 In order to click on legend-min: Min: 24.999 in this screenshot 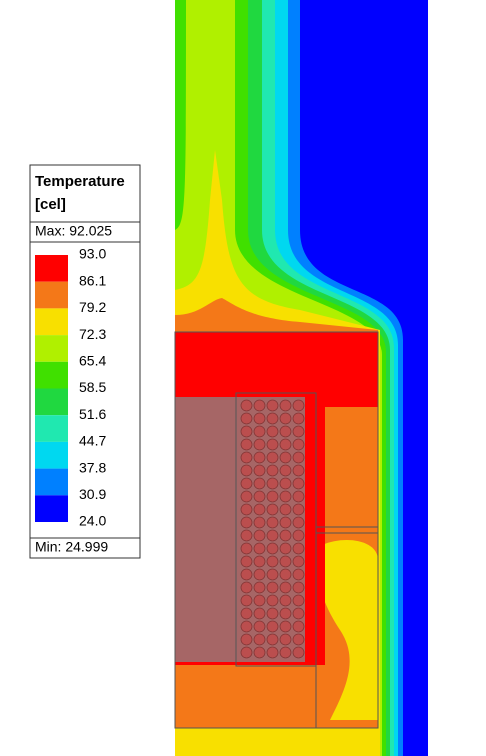, I will do `click(71, 547)`.